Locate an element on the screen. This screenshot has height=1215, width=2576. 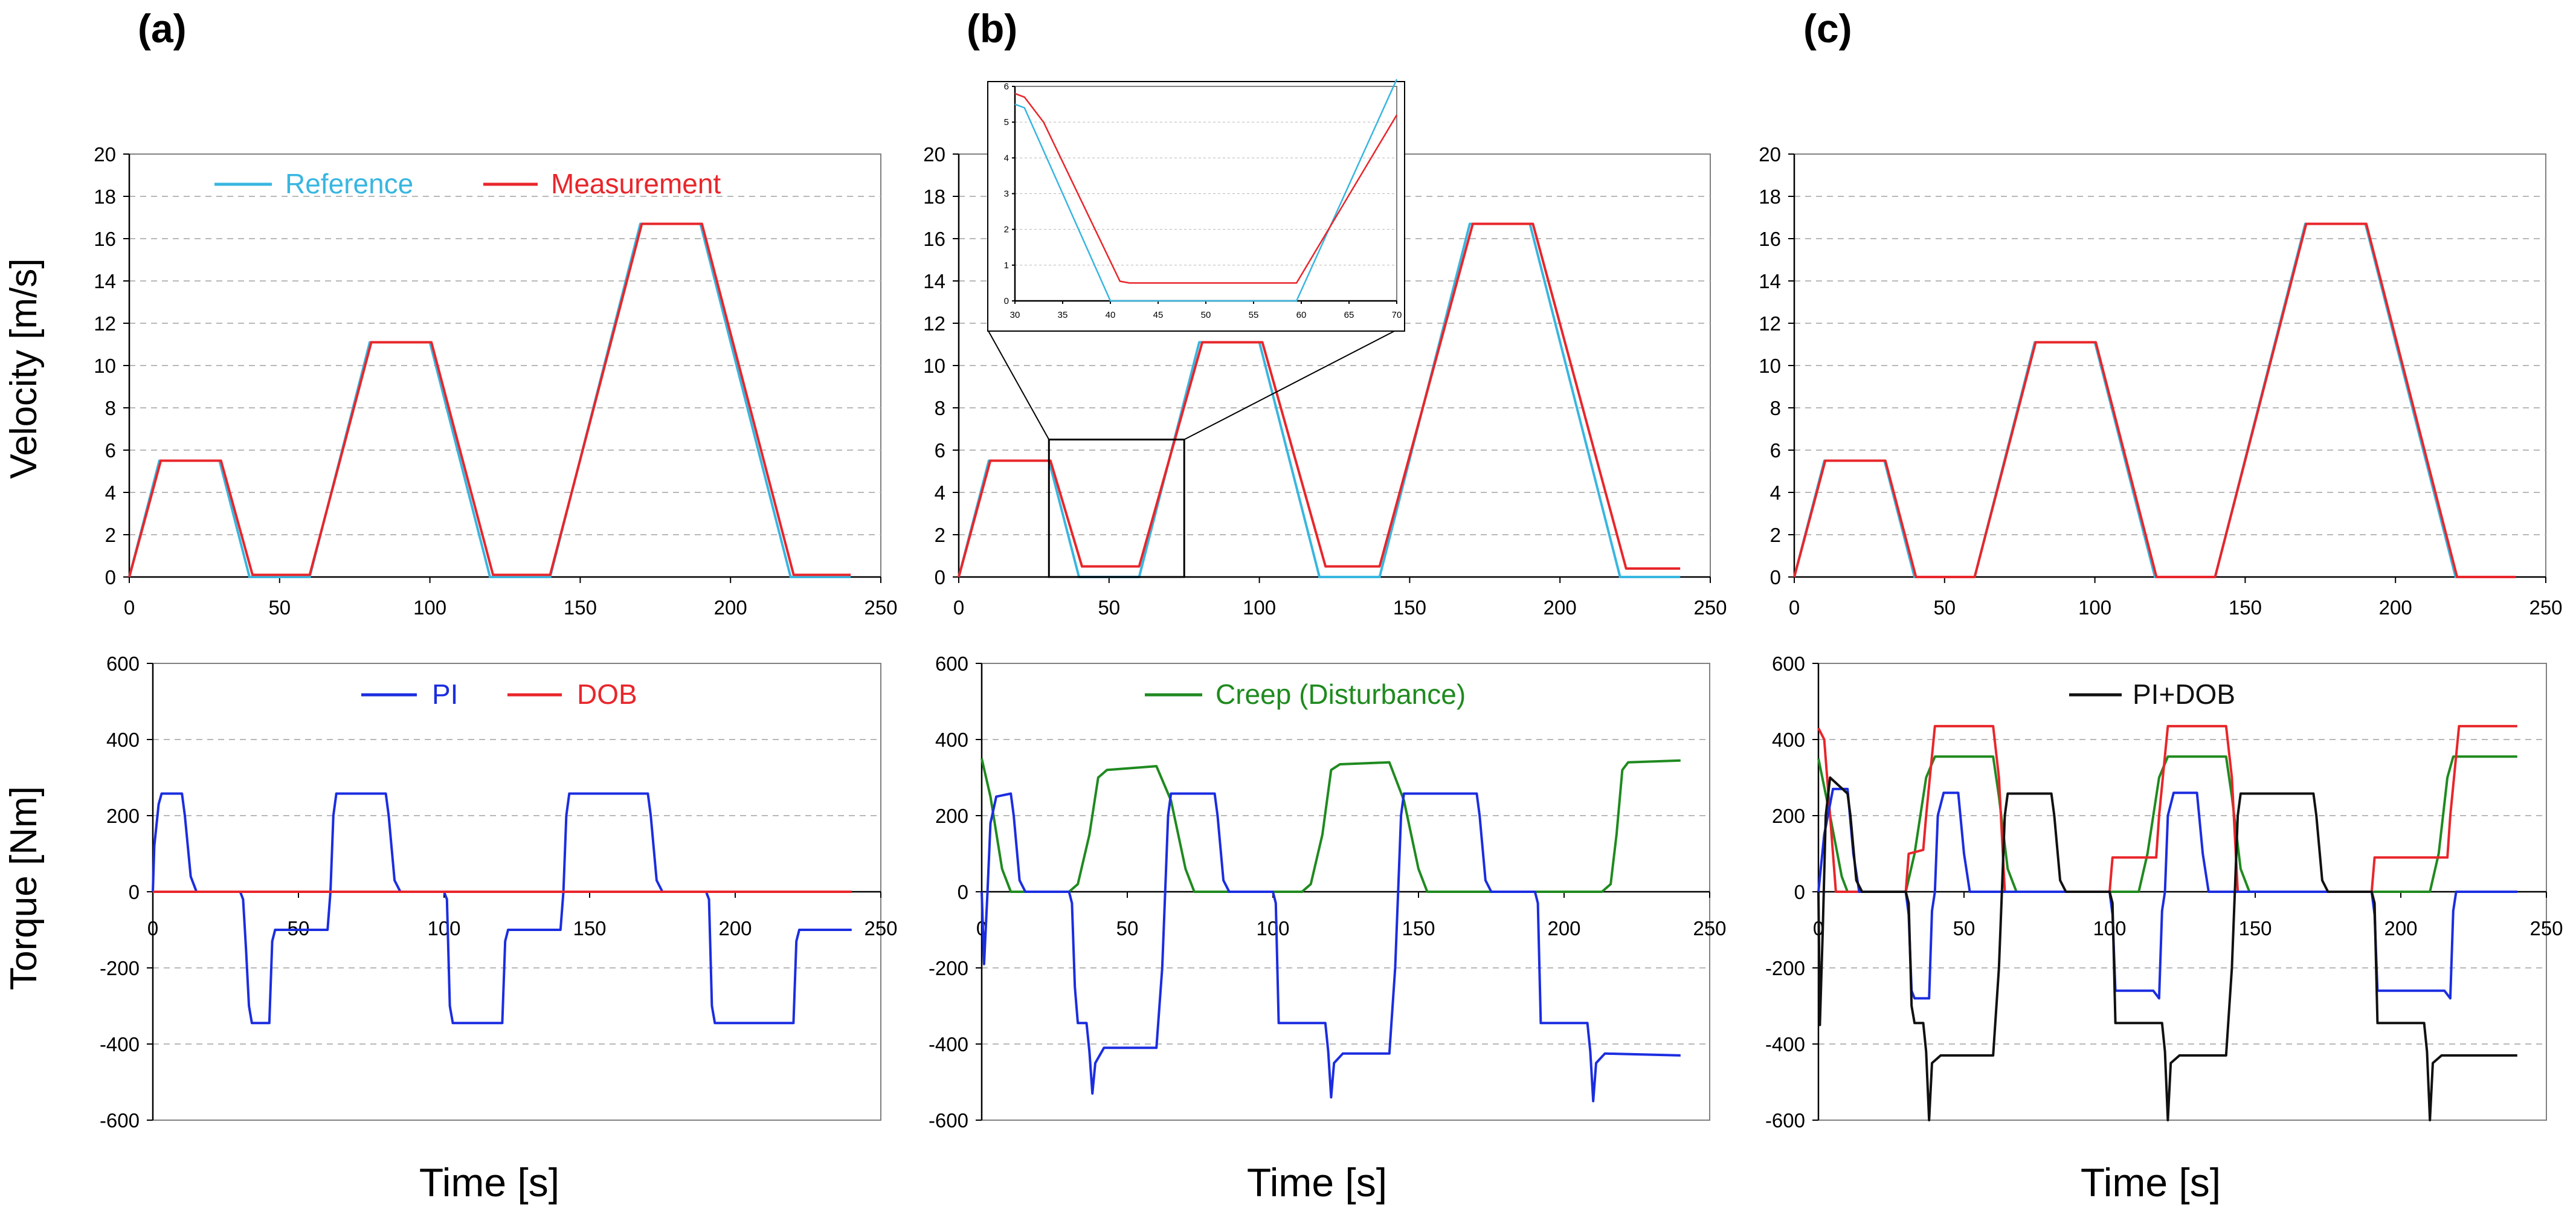
x-tick-label: 45 is located at coordinates (1158, 315).